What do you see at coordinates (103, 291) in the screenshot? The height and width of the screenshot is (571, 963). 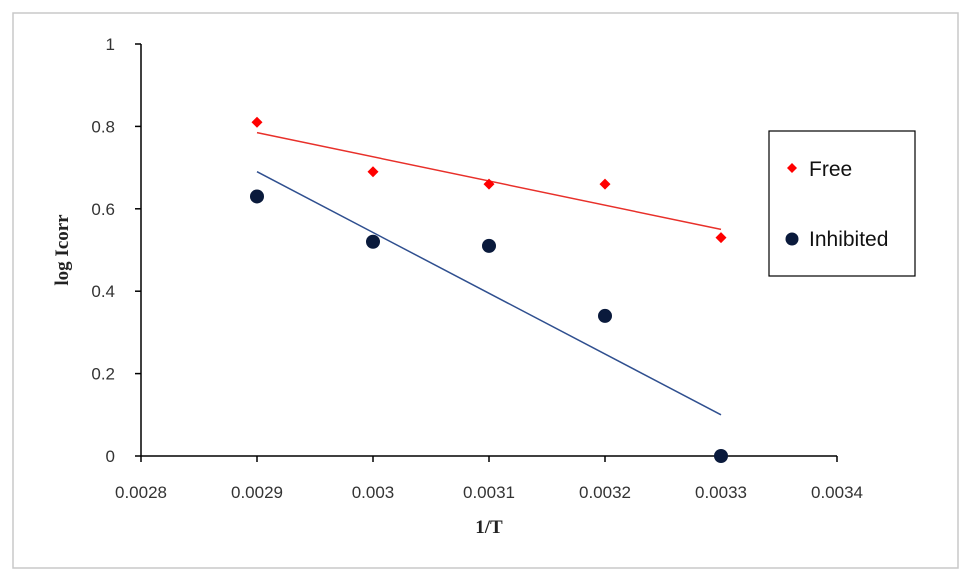 I see `y-tick-label: 0.4` at bounding box center [103, 291].